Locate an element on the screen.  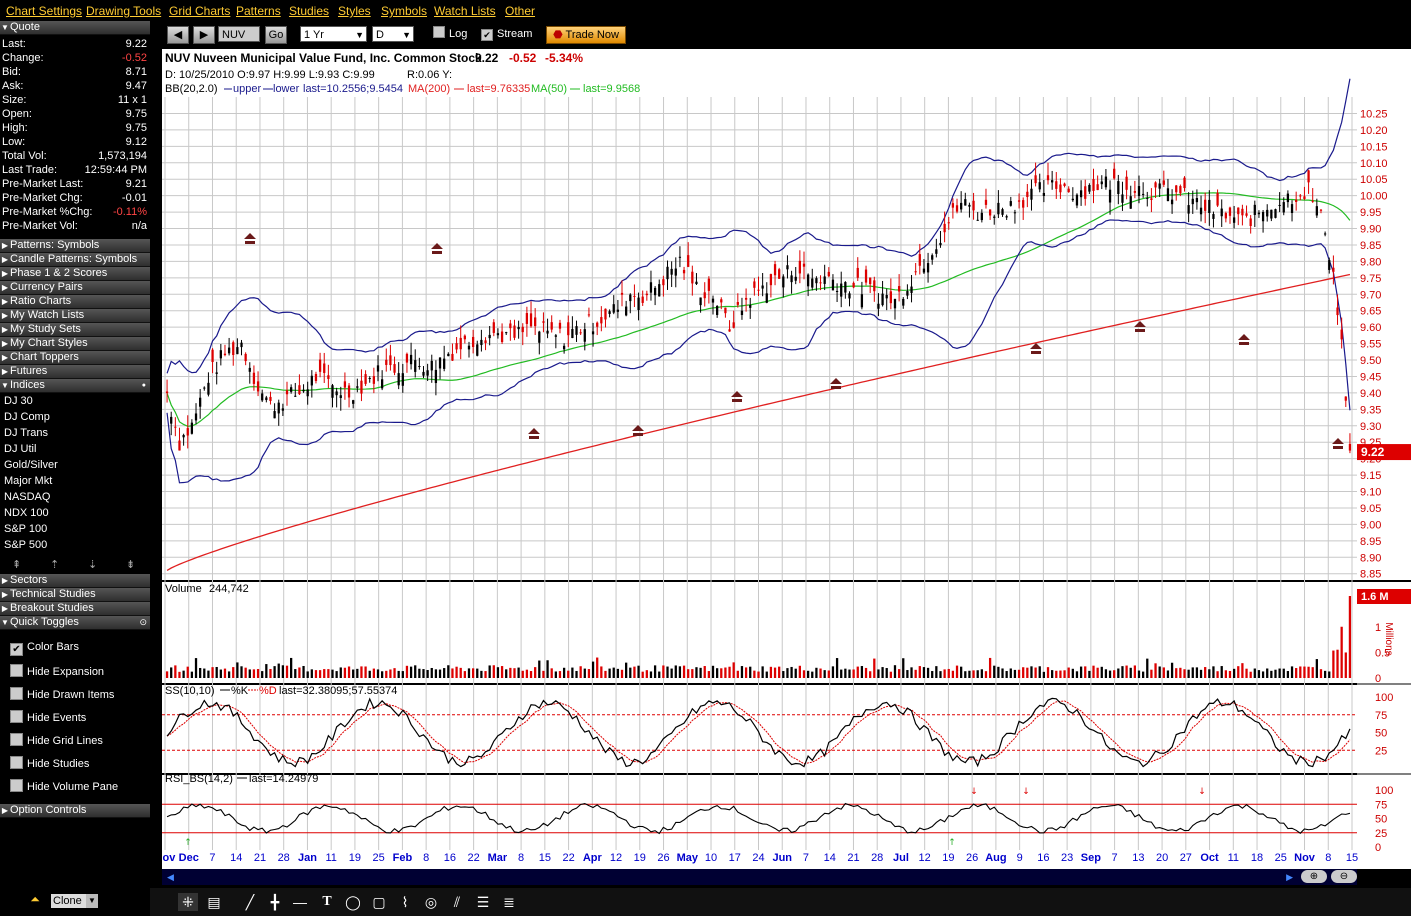
symbol-input: NUV is located at coordinates (239, 34).